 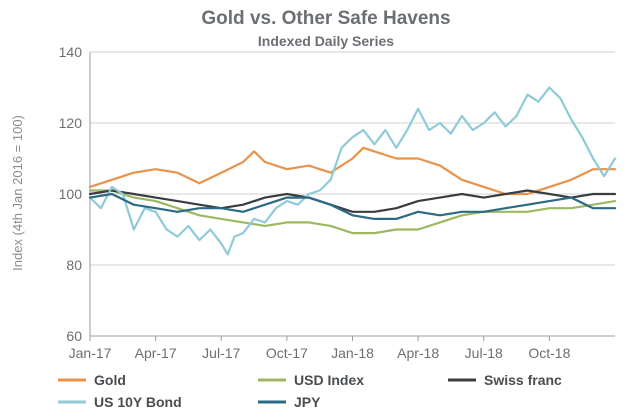 What do you see at coordinates (325, 18) in the screenshot?
I see `chart-title: Gold vs. Other Safe Havens` at bounding box center [325, 18].